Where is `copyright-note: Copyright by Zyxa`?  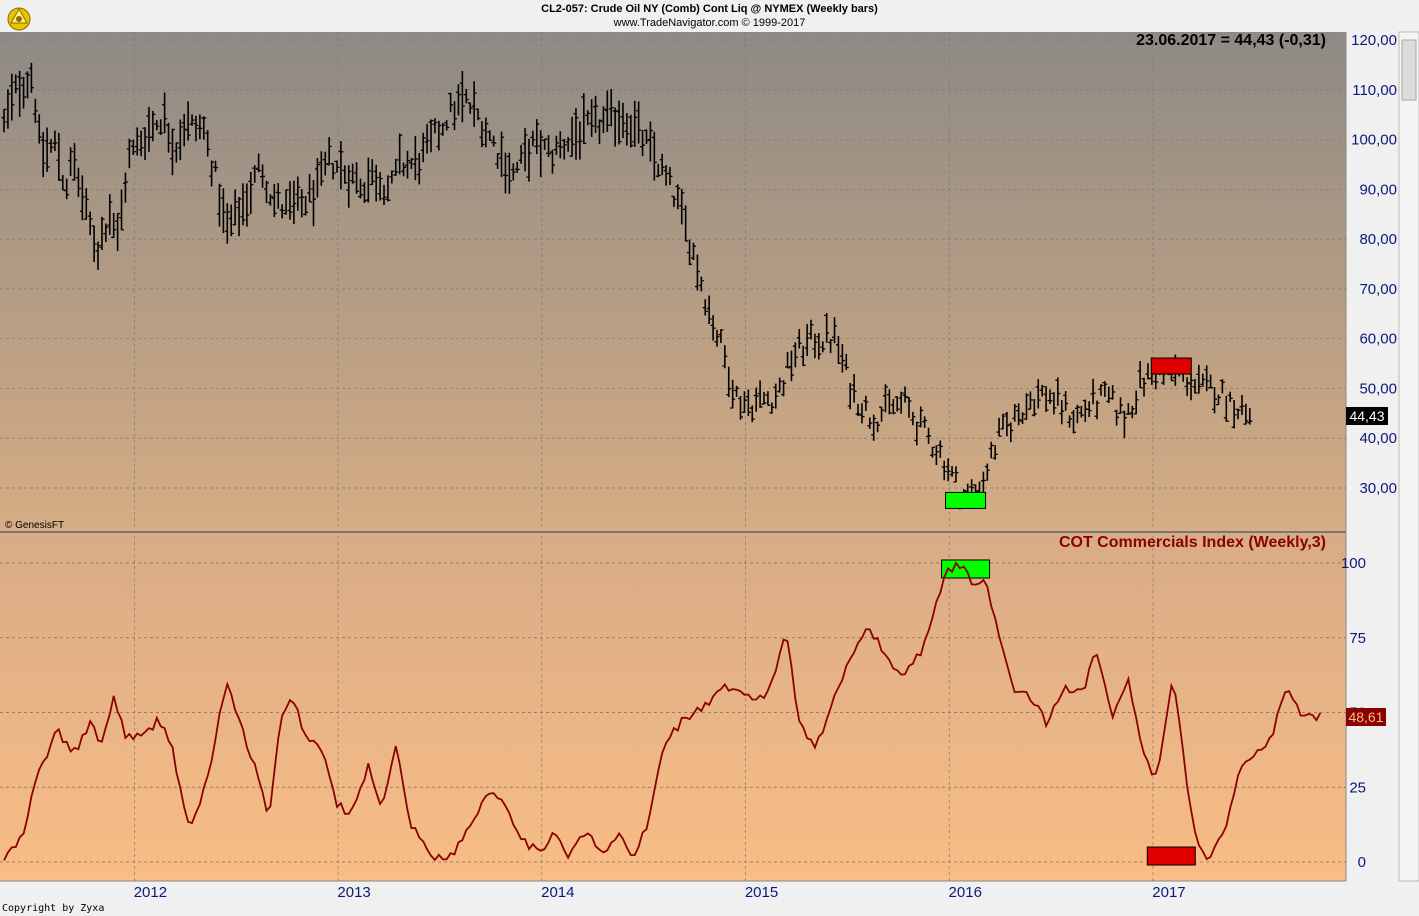
copyright-note: Copyright by Zyxa is located at coordinates (53, 908).